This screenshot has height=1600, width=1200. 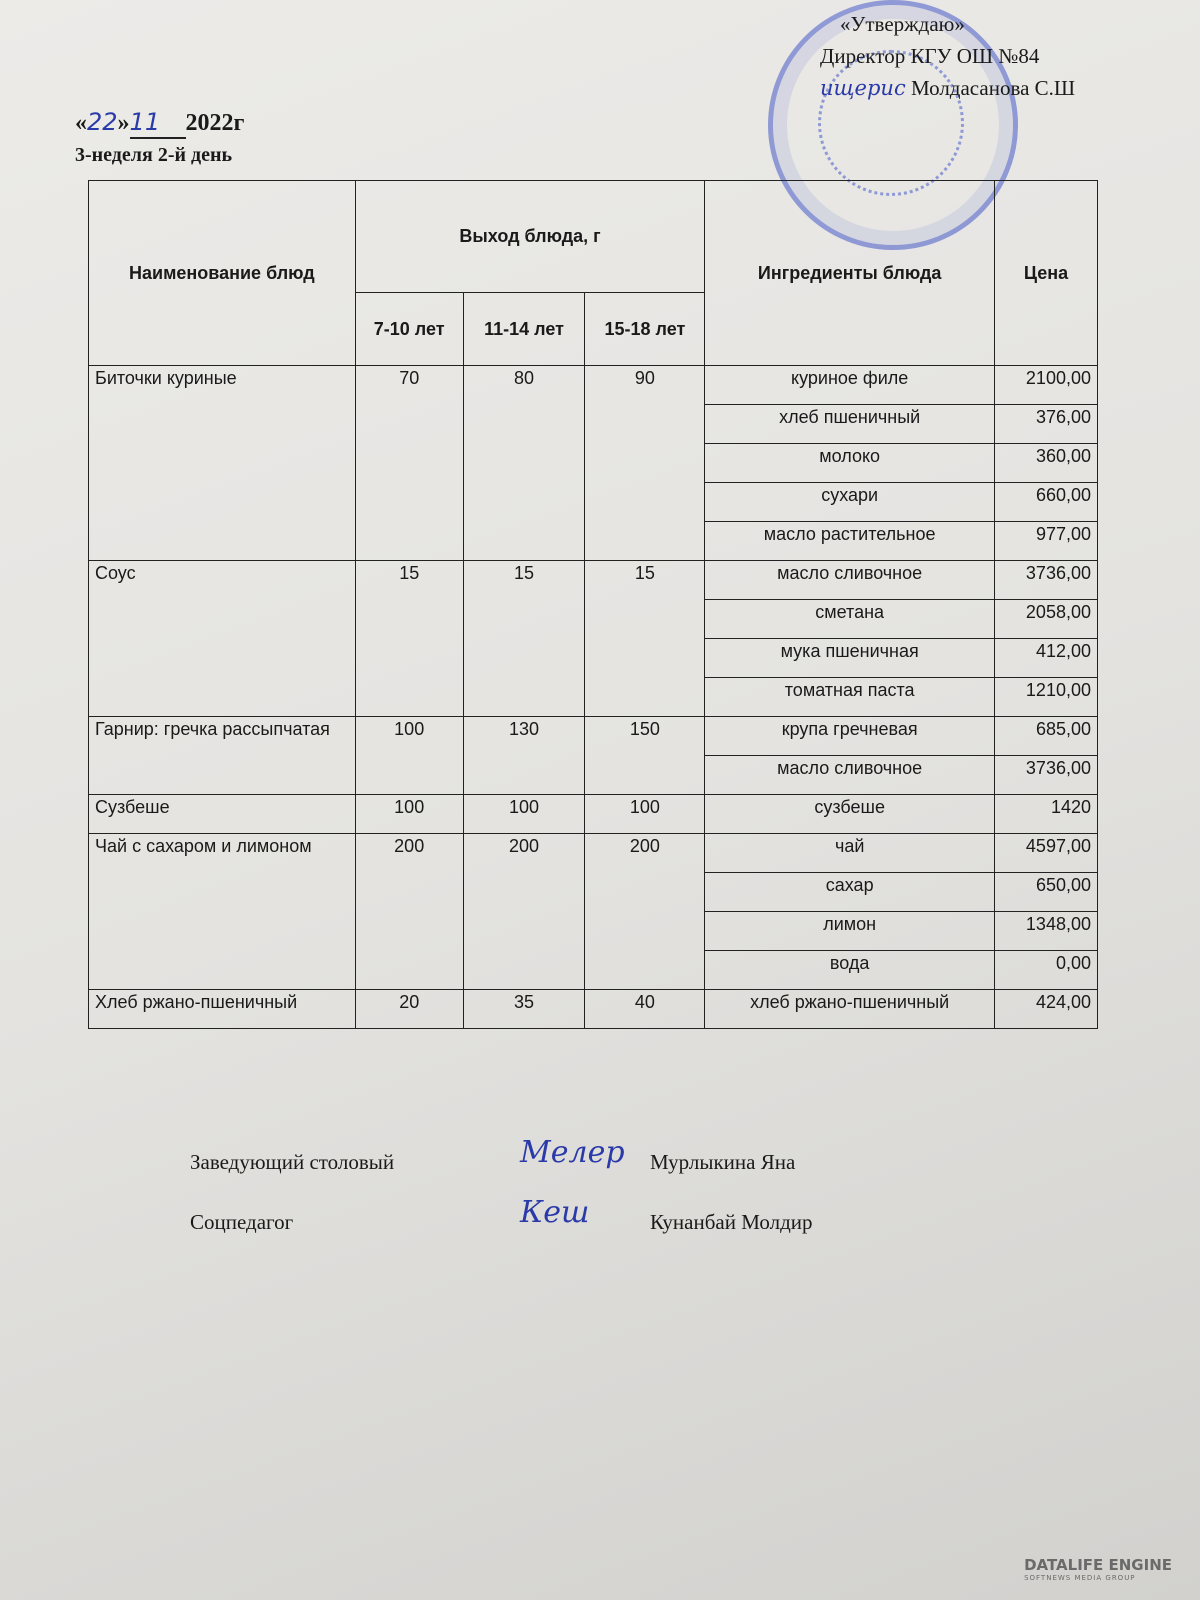 What do you see at coordinates (723, 1162) in the screenshot?
I see `signature-name: Мурлыкина Яна` at bounding box center [723, 1162].